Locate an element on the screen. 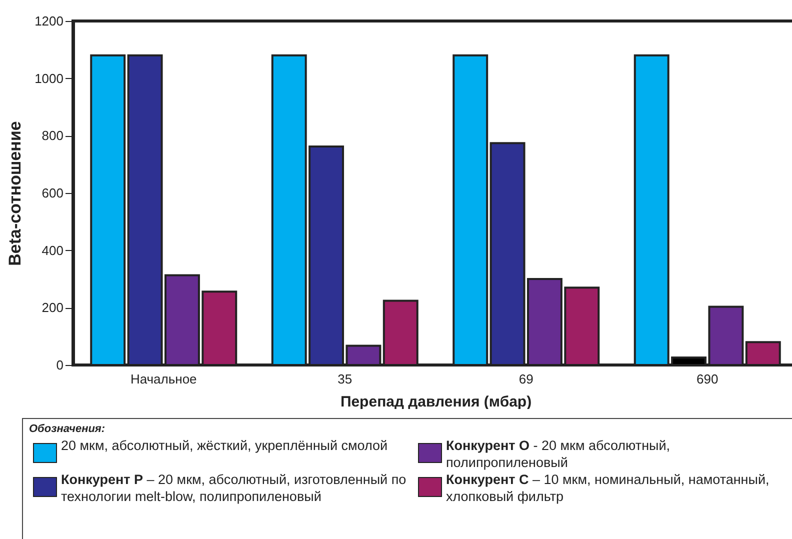 This screenshot has height=539, width=792. legend-label: Конкурент P – 20 мкм, абсолютный, изготовленный по технологии melt-blow, полипропиленовый is located at coordinates (234, 488).